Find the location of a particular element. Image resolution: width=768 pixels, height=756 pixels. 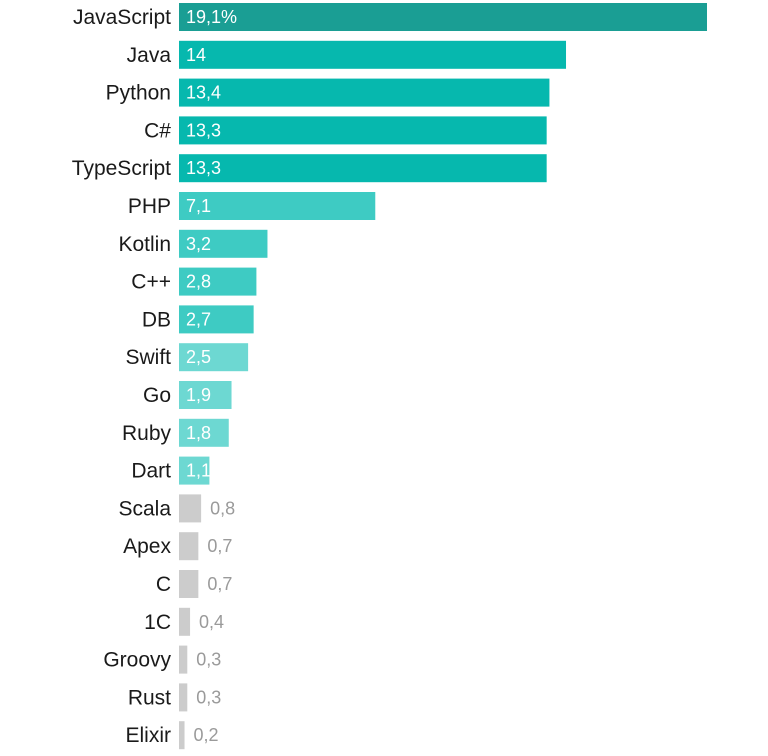

bar-go is located at coordinates (205, 395).